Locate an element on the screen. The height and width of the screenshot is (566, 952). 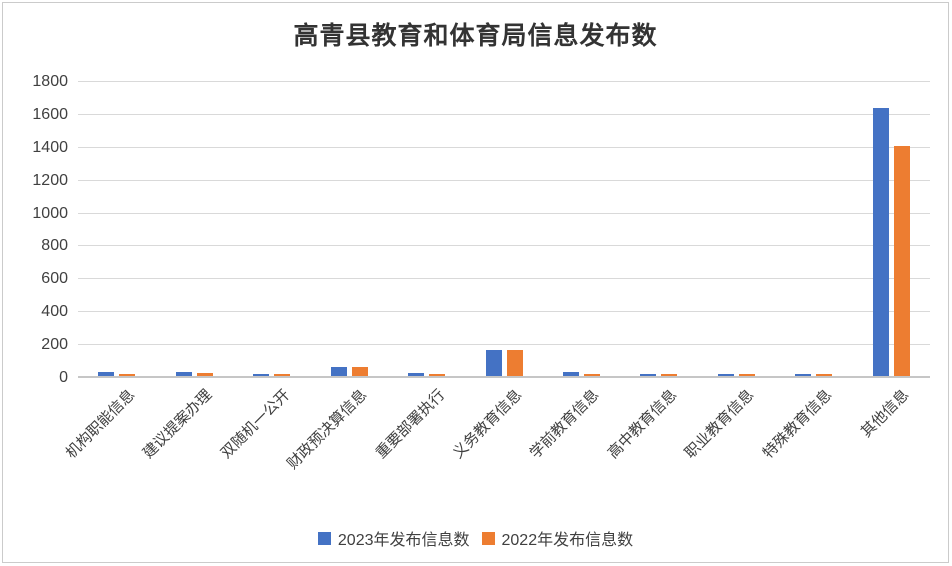
legend: 2023年发布信息数 2022年发布信息数 is located at coordinates (475, 538).